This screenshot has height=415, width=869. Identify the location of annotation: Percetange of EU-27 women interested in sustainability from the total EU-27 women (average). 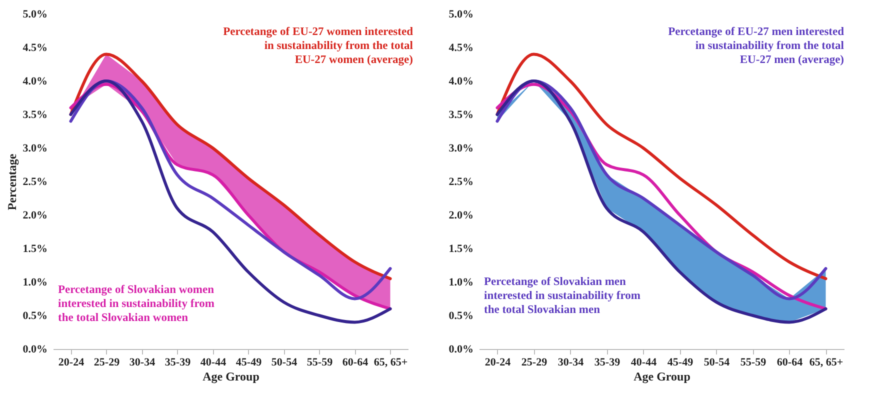
(318, 46).